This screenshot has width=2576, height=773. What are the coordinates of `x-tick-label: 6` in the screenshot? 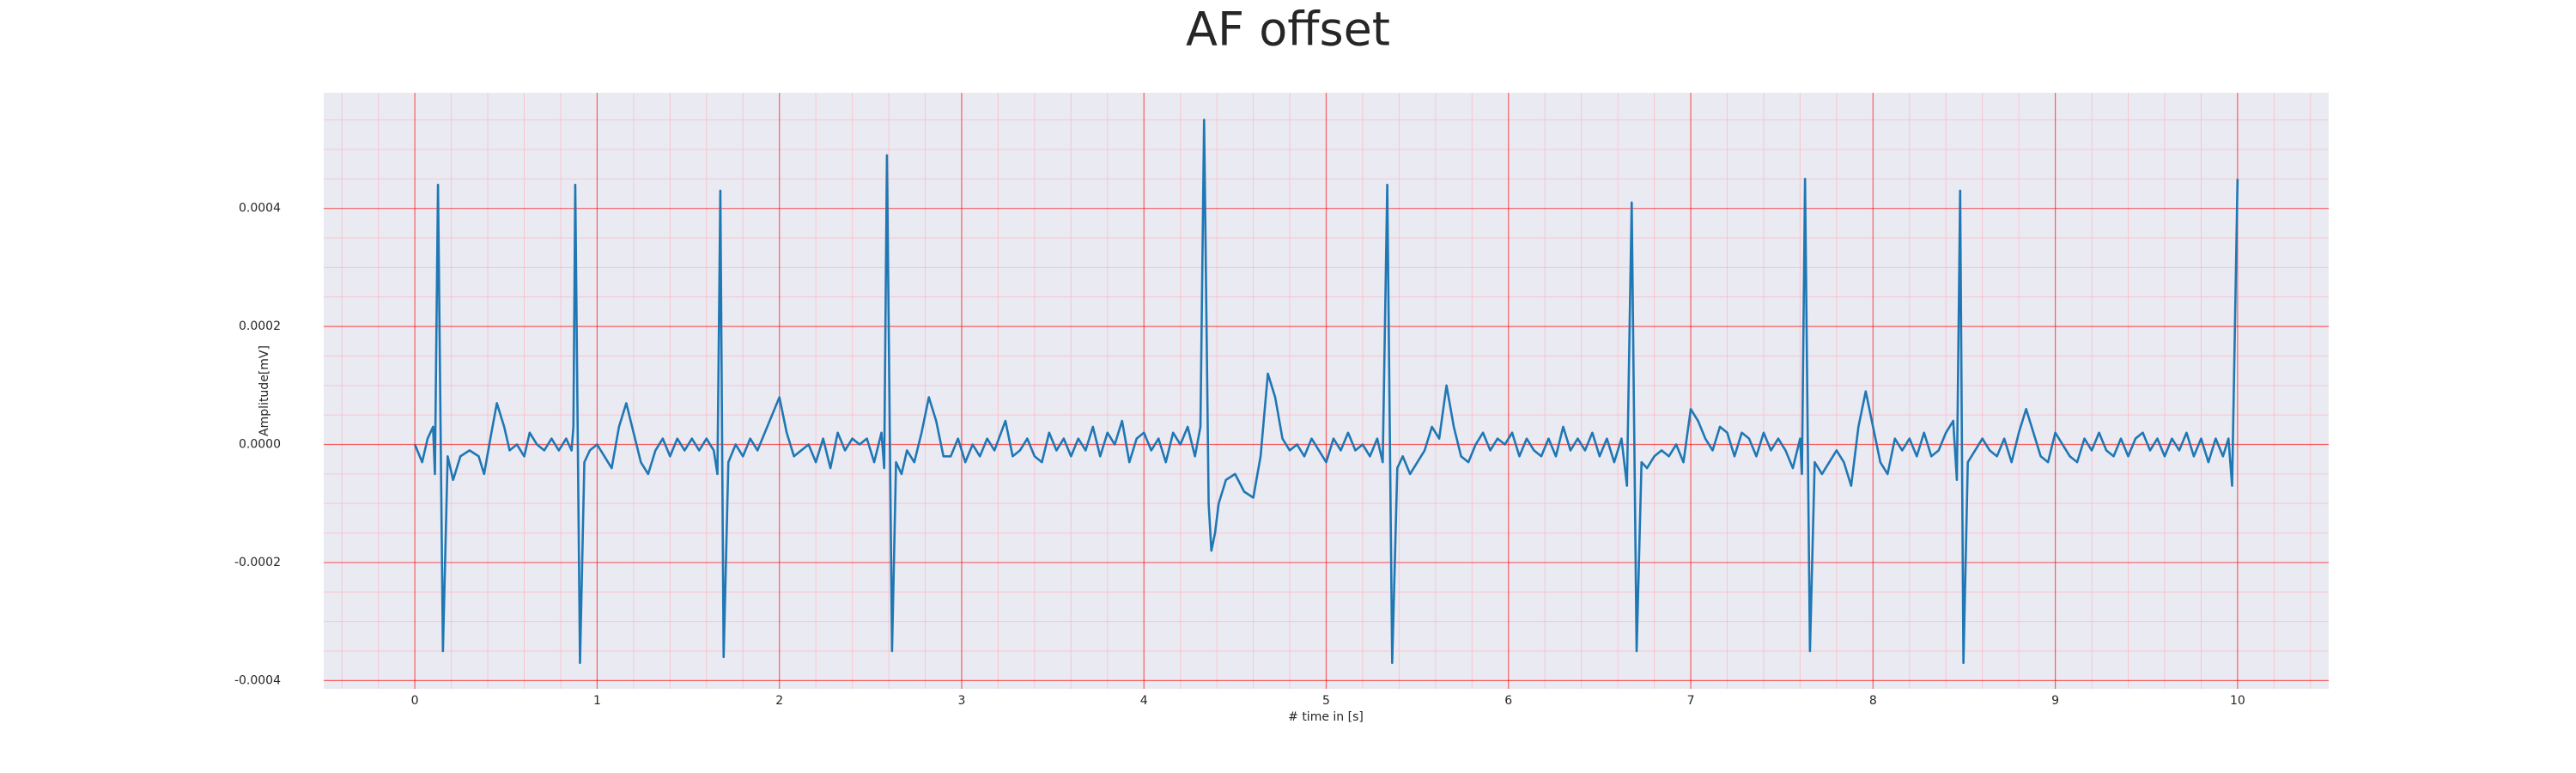 It's located at (1508, 701).